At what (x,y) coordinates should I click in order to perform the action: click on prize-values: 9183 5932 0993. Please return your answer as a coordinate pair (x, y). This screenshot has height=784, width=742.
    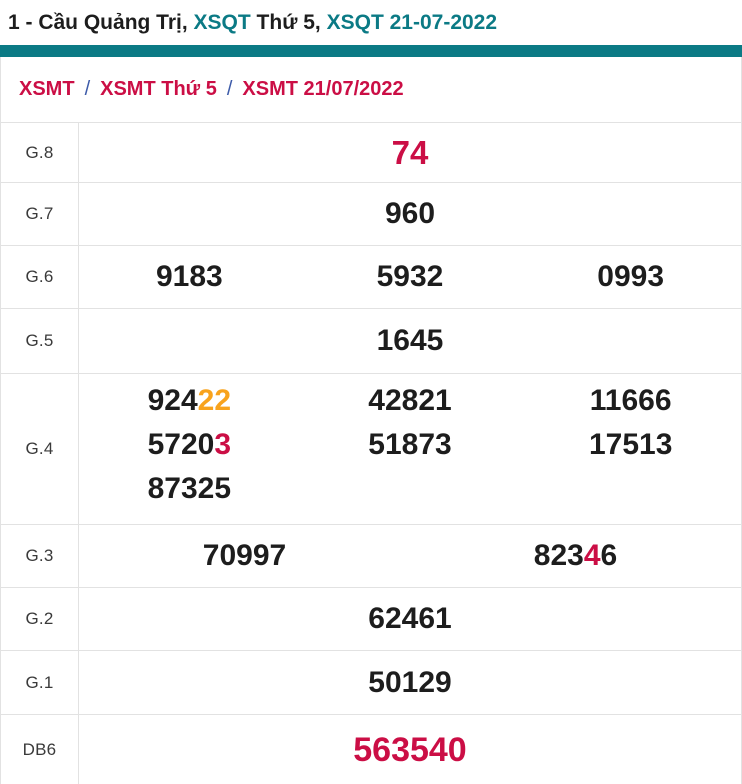
    Looking at the image, I should click on (410, 277).